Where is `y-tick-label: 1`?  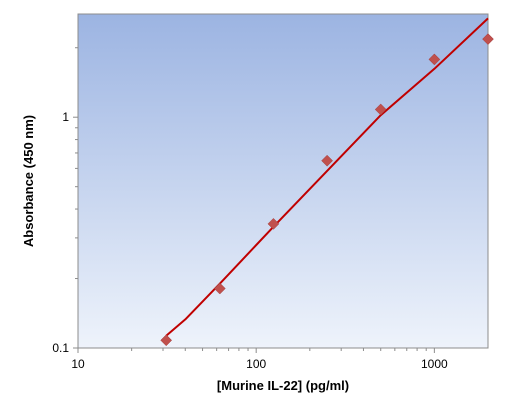
y-tick-label: 1 is located at coordinates (65, 117).